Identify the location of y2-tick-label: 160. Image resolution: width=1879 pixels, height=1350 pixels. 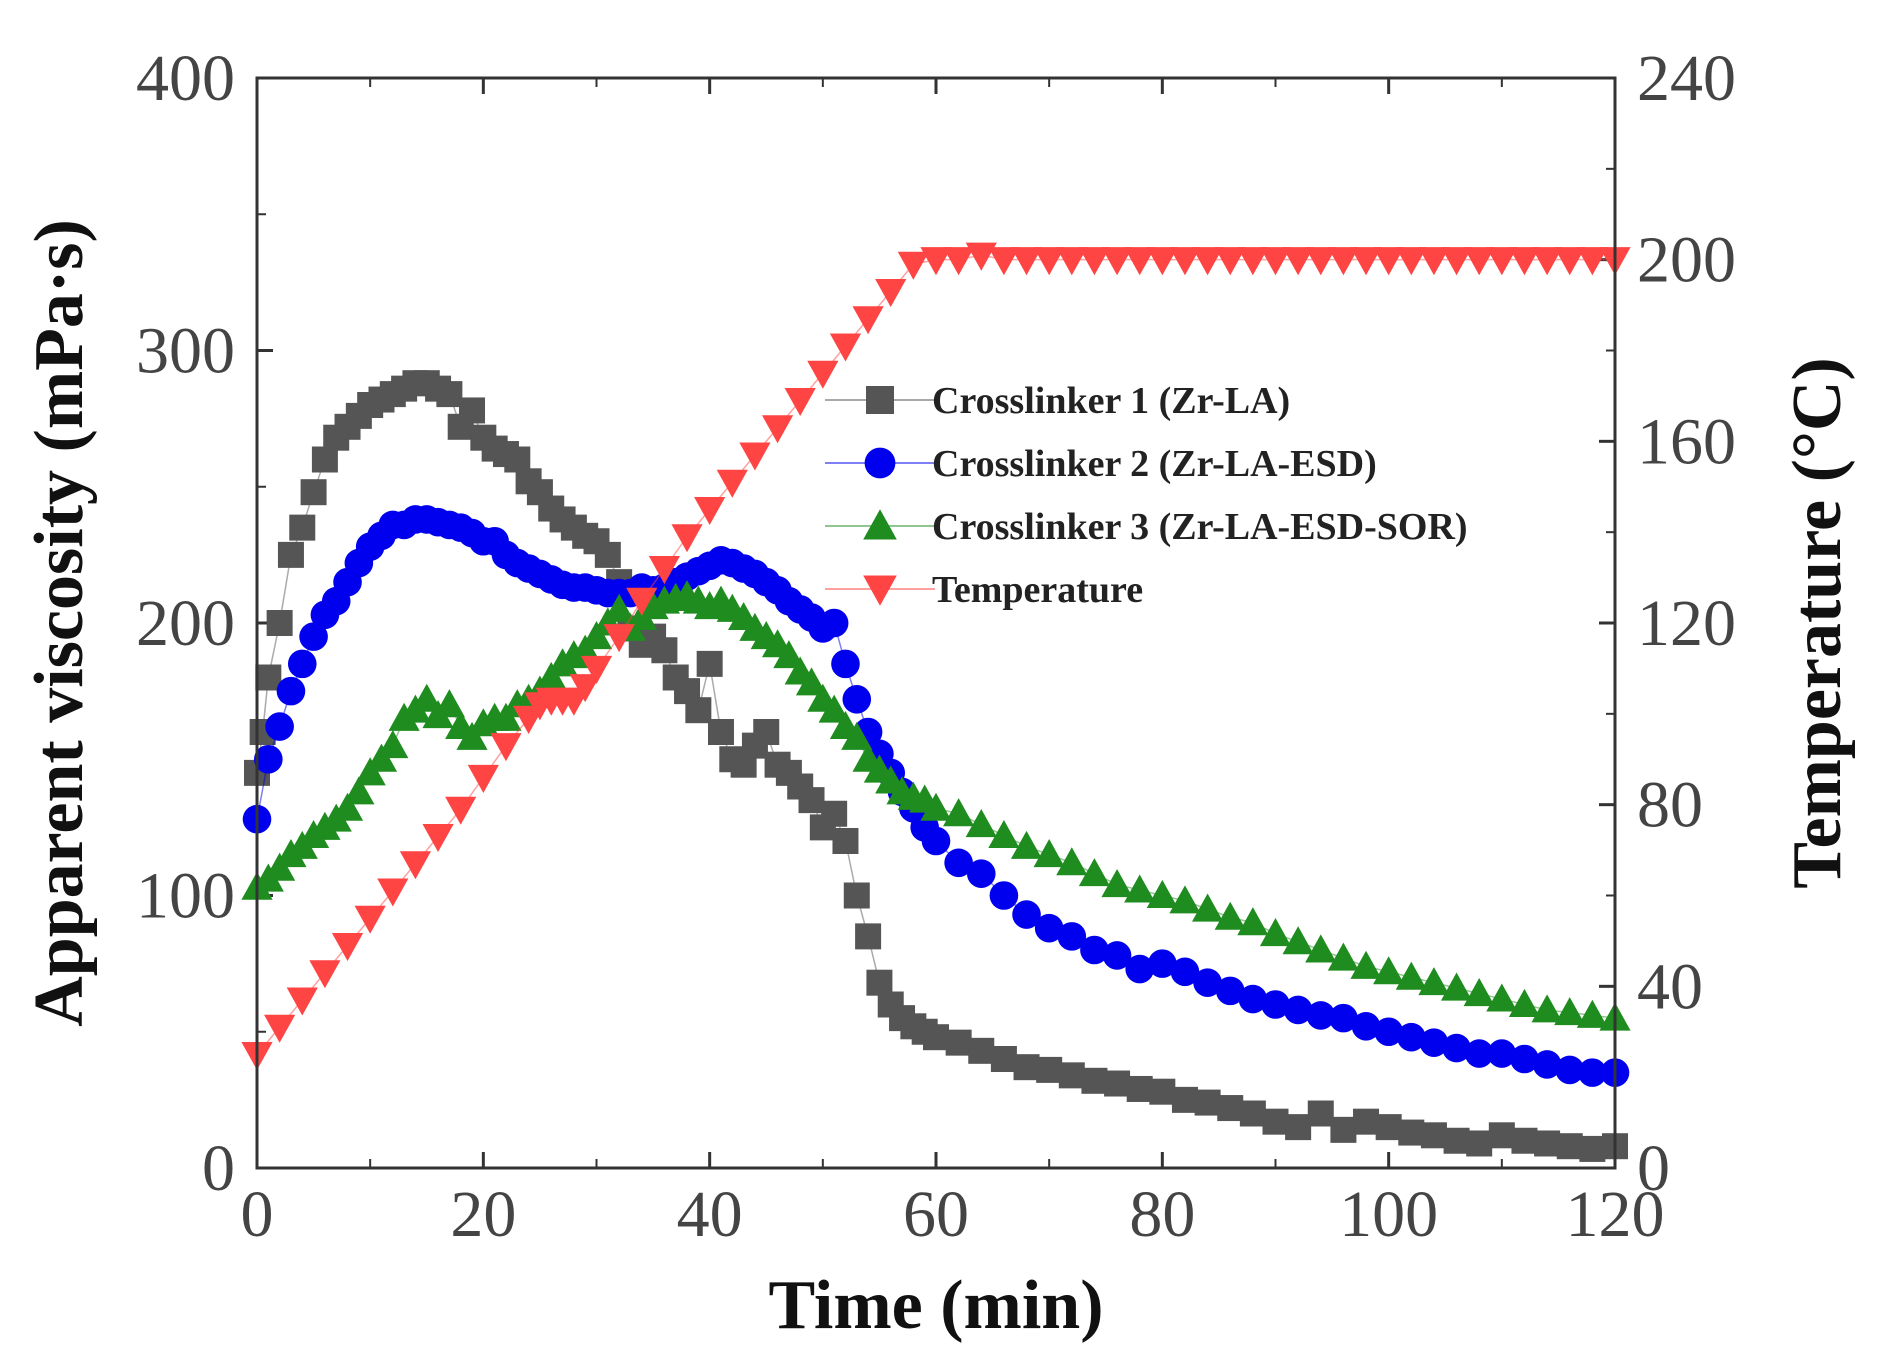
(1686, 441).